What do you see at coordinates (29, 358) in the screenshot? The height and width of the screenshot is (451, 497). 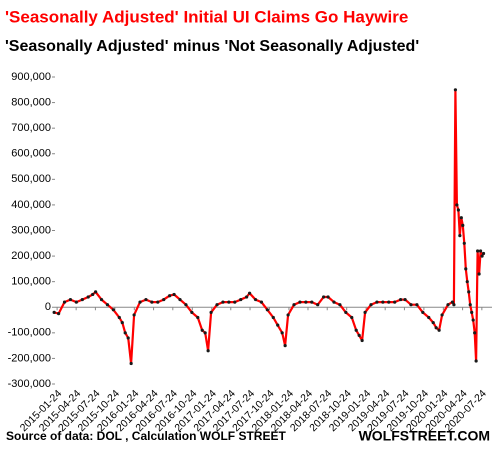 I see `y-tick-label: -200,000` at bounding box center [29, 358].